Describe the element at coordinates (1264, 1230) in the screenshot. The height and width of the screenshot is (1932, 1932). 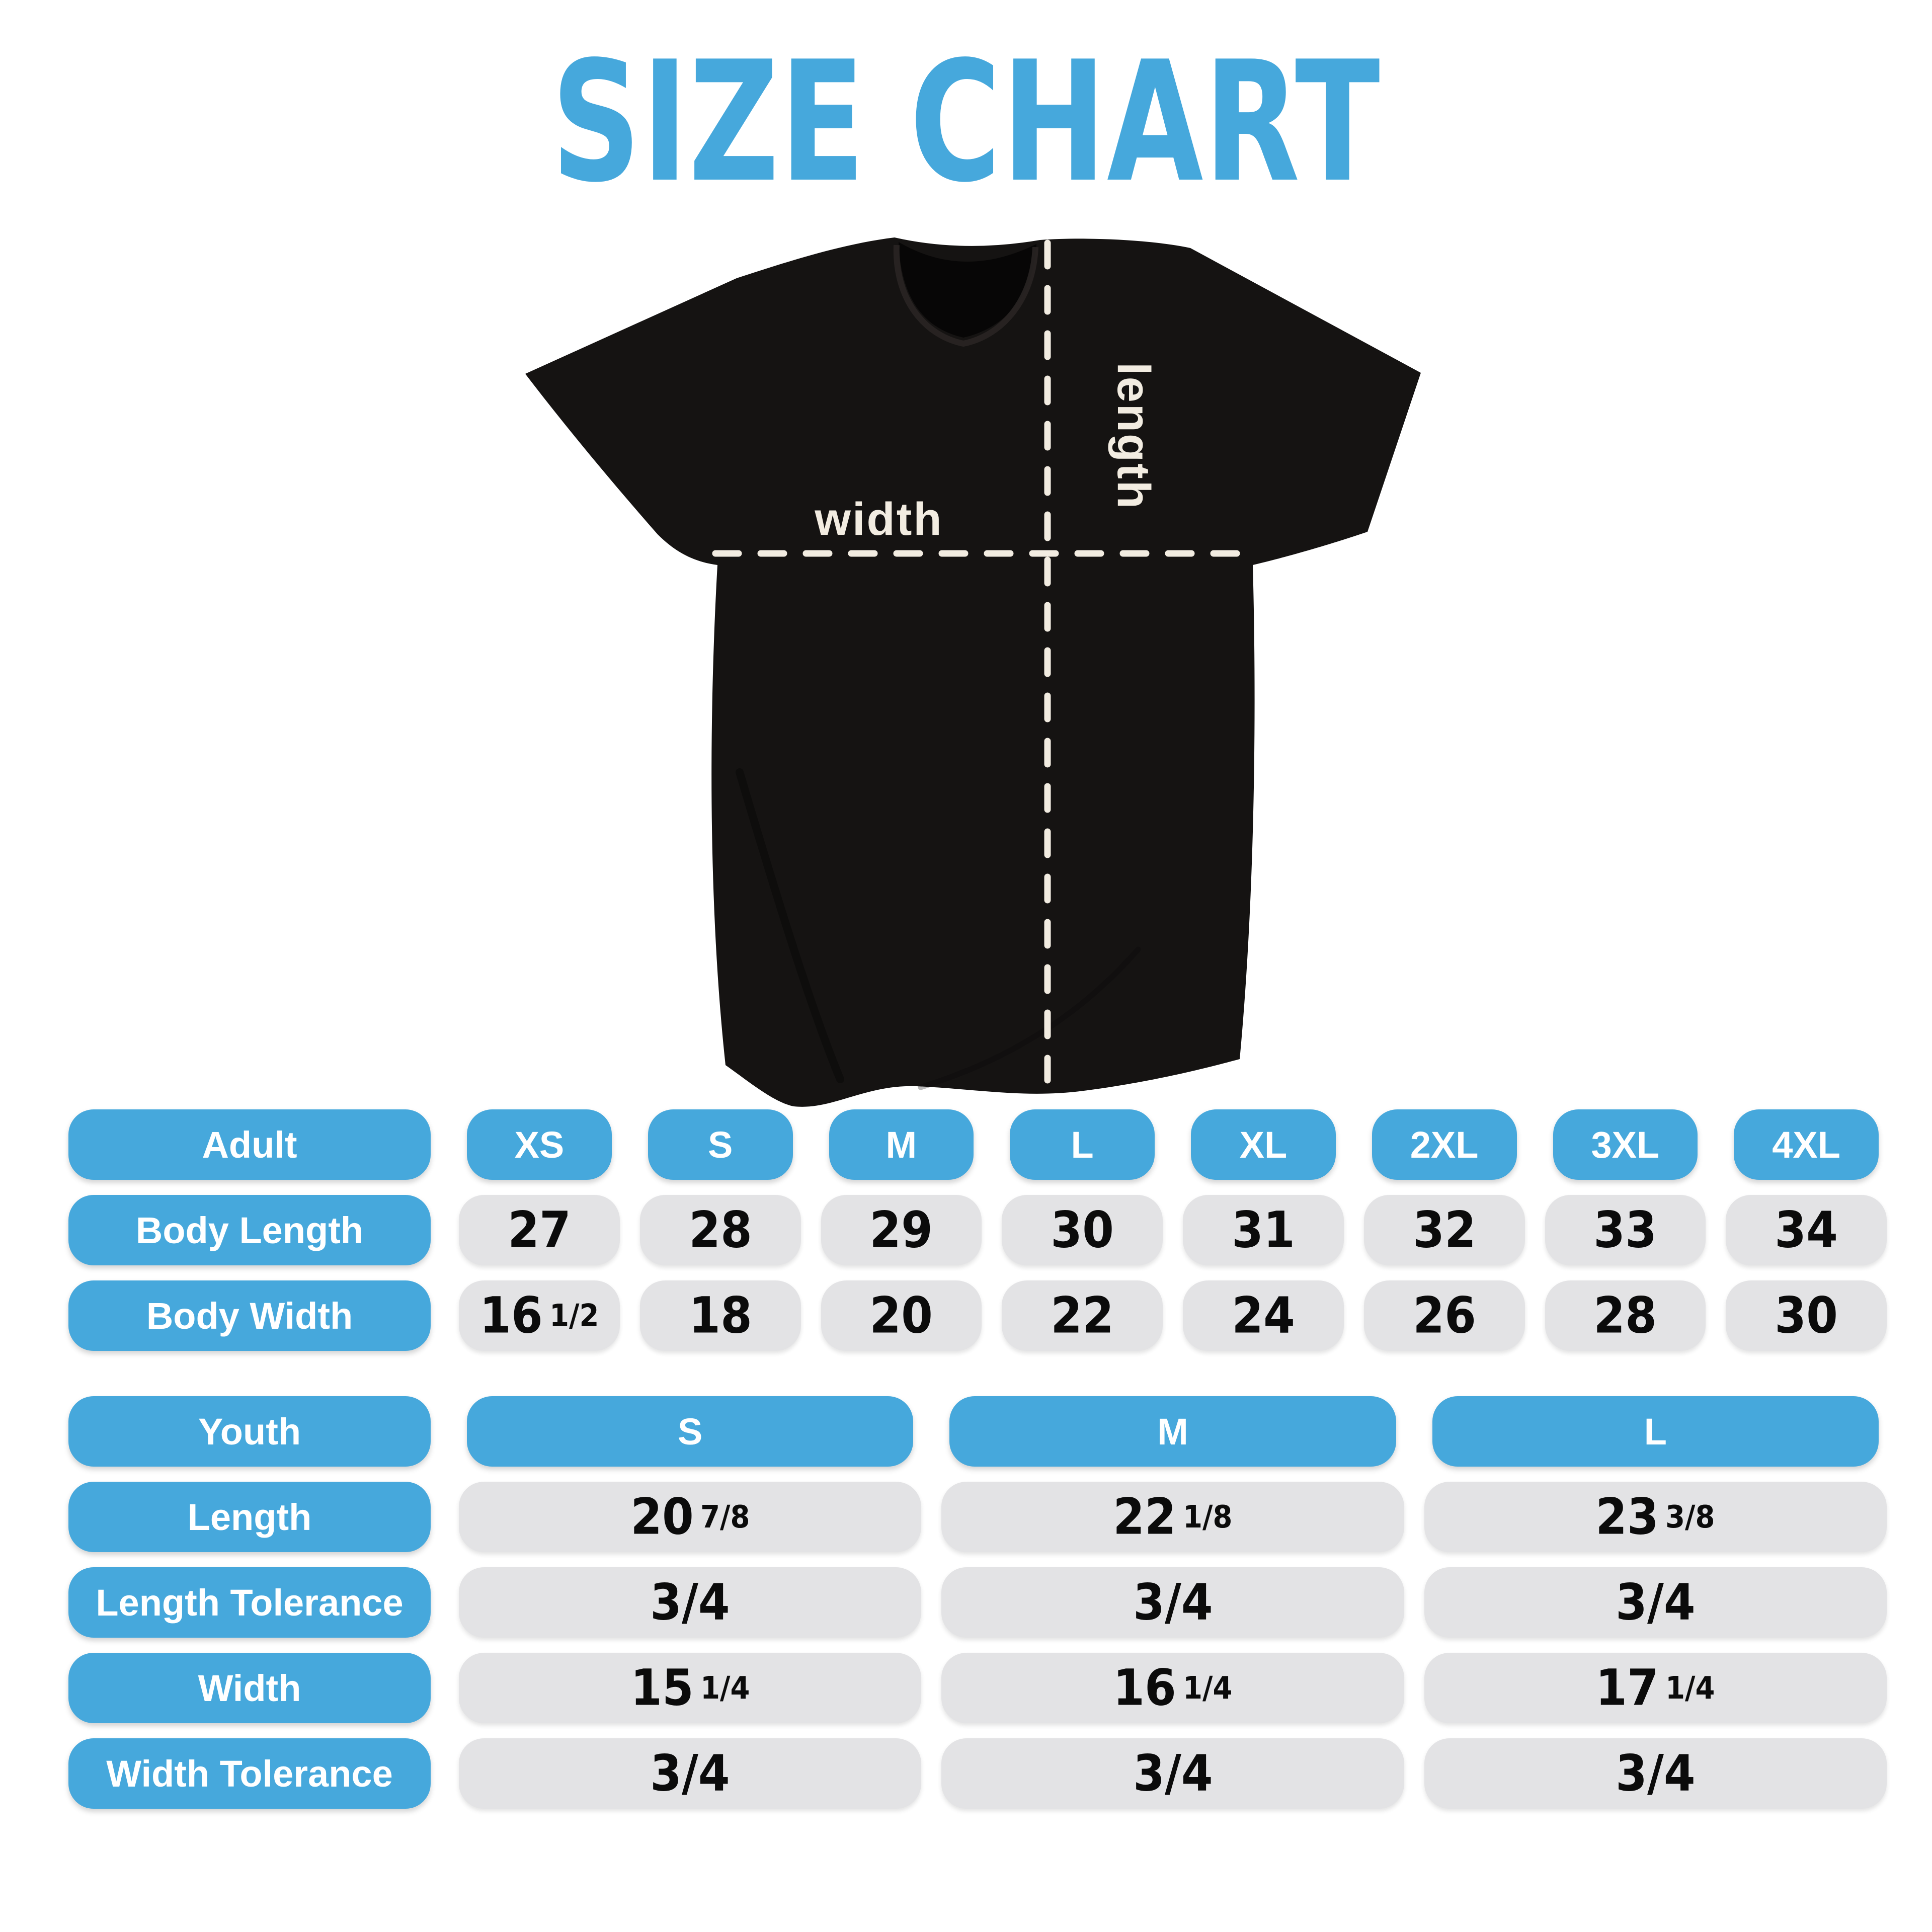
I see `value-cell: 31` at that location.